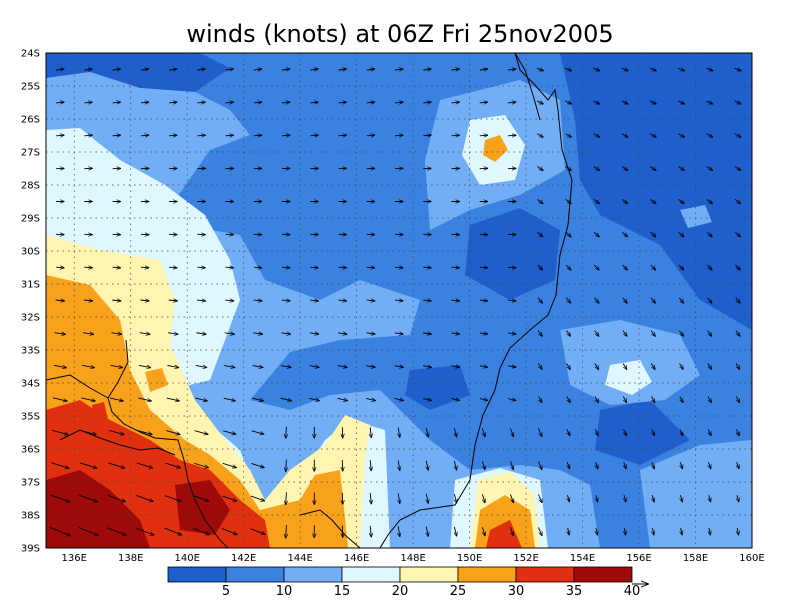 This screenshot has height=600, width=800. I want to click on lat-tick-label: 24S, so click(30, 54).